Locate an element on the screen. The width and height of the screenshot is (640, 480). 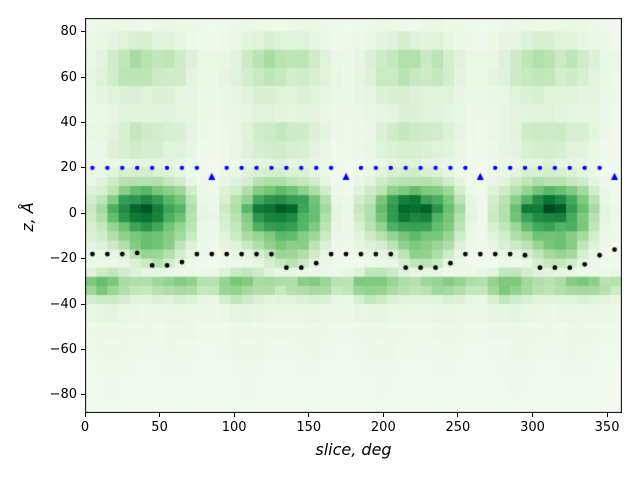
y-tick-label: 40 is located at coordinates (68, 122).